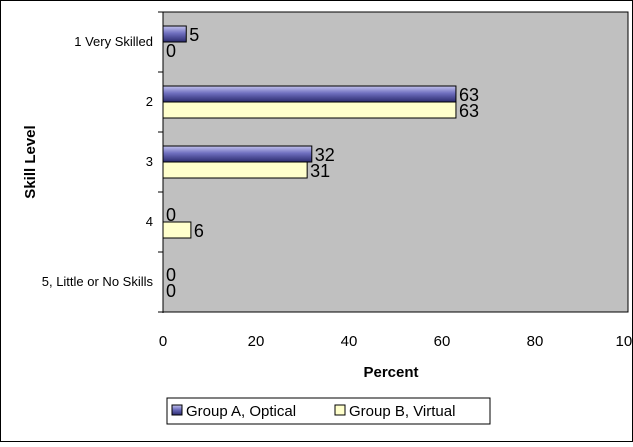 Image resolution: width=633 pixels, height=447 pixels. Describe the element at coordinates (103, 162) in the screenshot. I see `y-axis: 1 Very Skilled 2 3 4 5, Little or No Skills` at that location.